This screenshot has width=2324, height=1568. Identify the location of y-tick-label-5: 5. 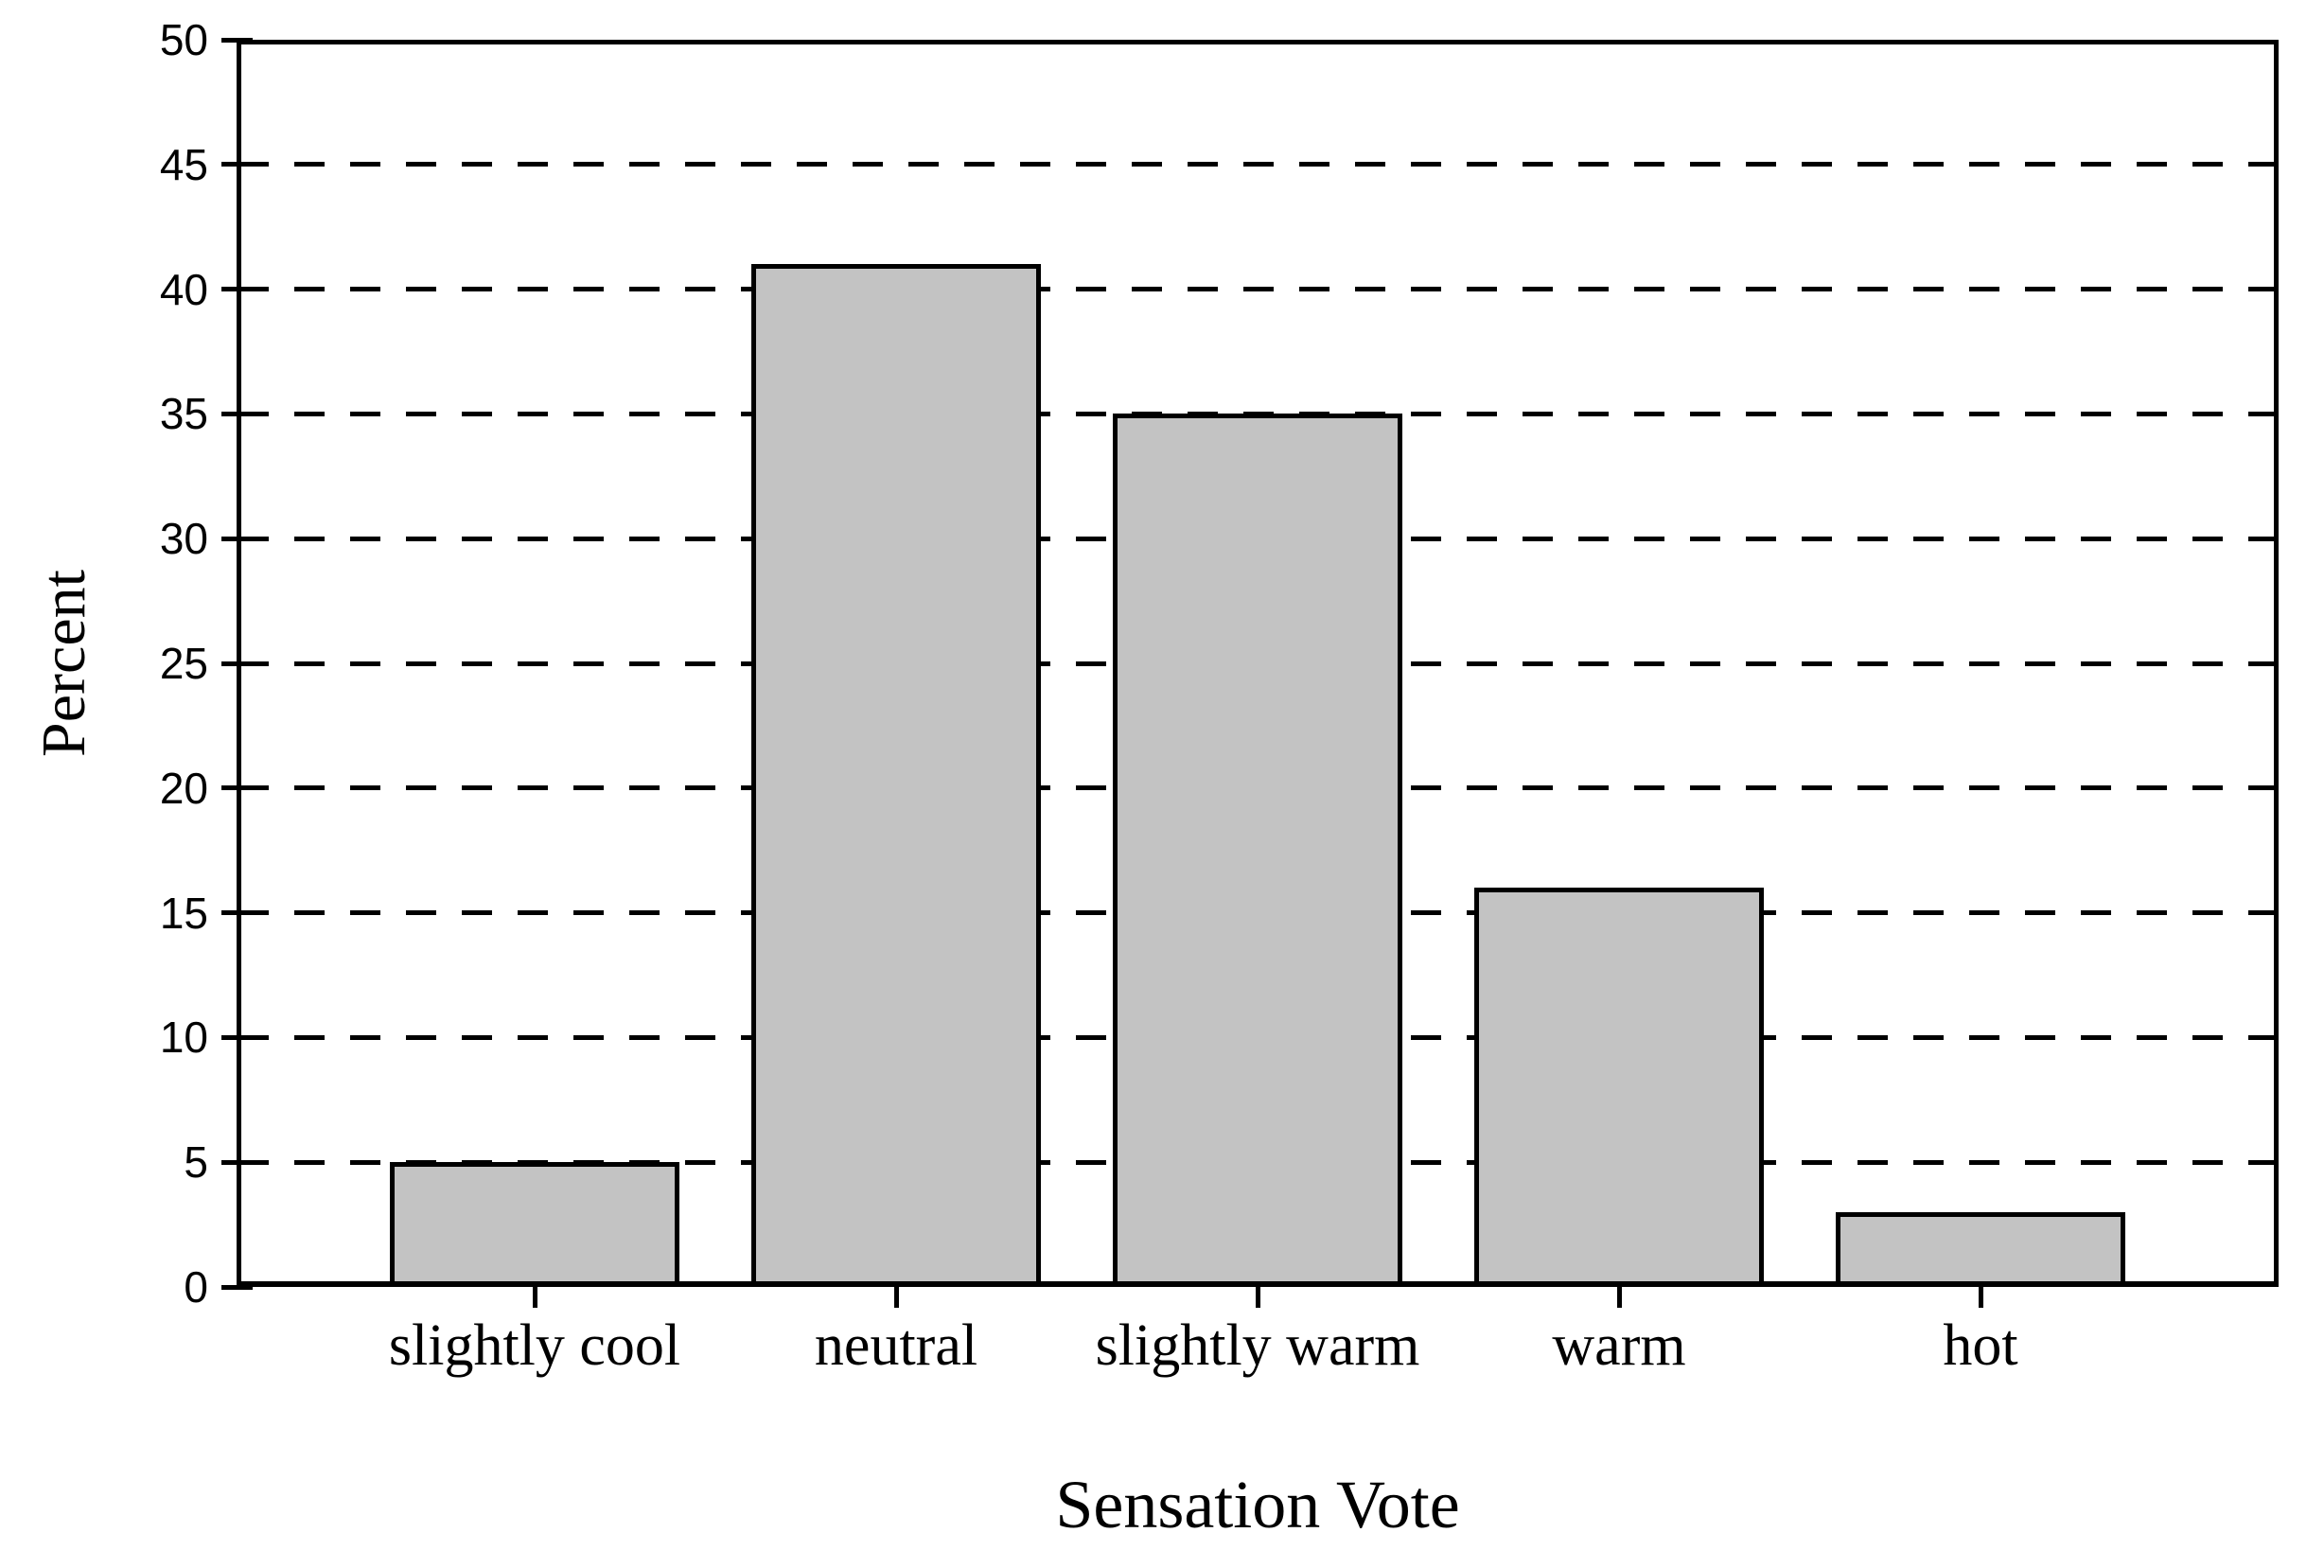
(196, 1162).